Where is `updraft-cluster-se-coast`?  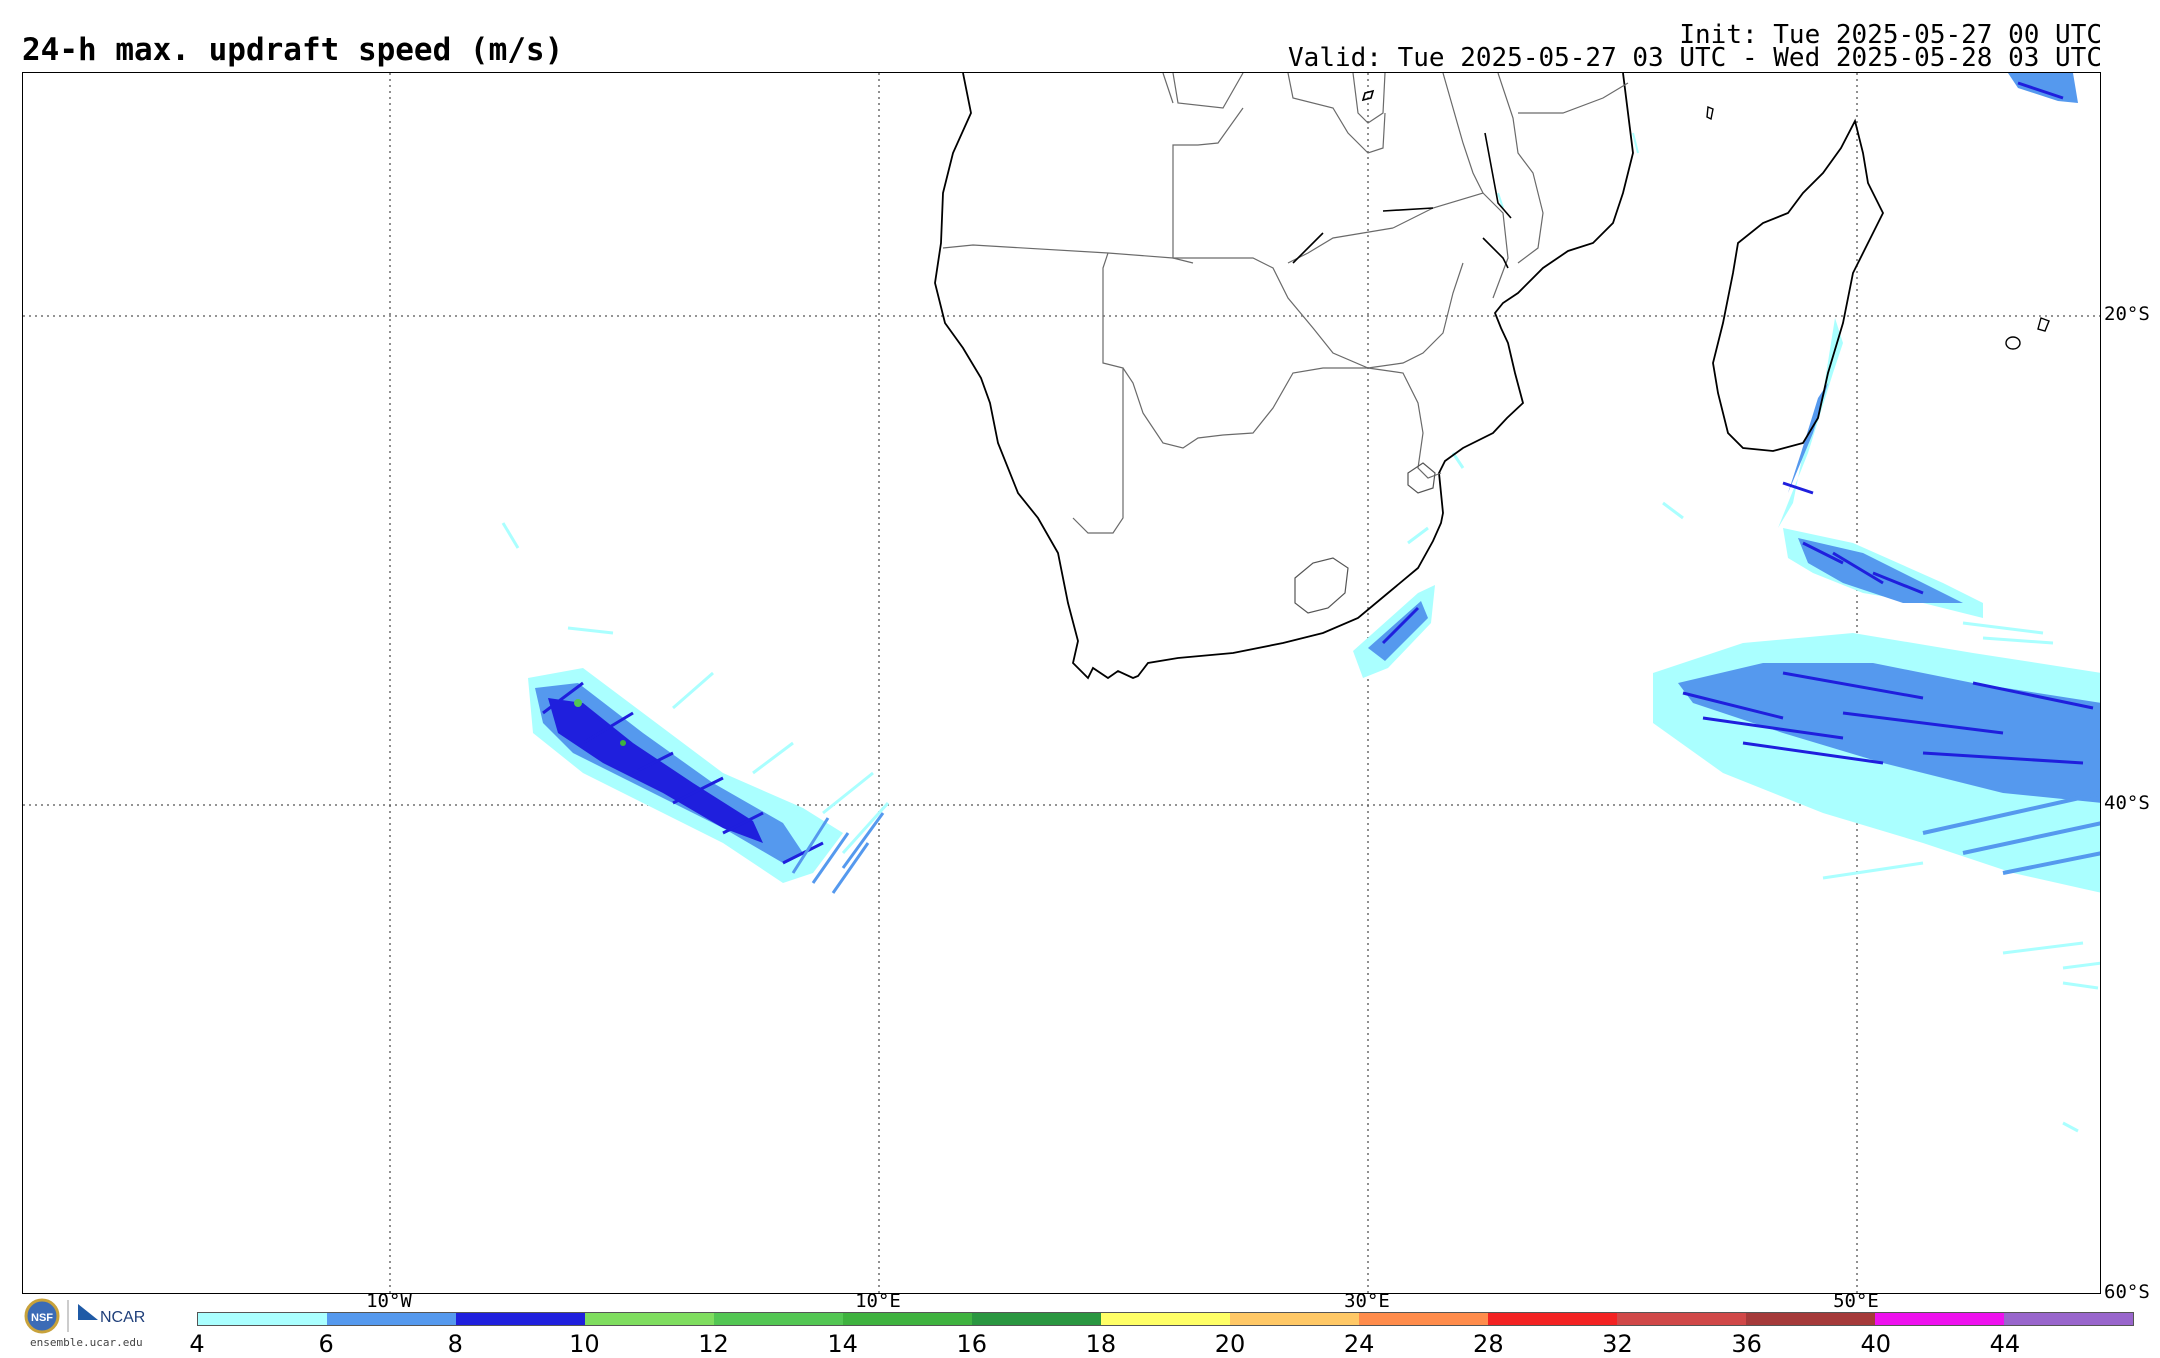
updraft-cluster-se-coast is located at coordinates (1409, 565).